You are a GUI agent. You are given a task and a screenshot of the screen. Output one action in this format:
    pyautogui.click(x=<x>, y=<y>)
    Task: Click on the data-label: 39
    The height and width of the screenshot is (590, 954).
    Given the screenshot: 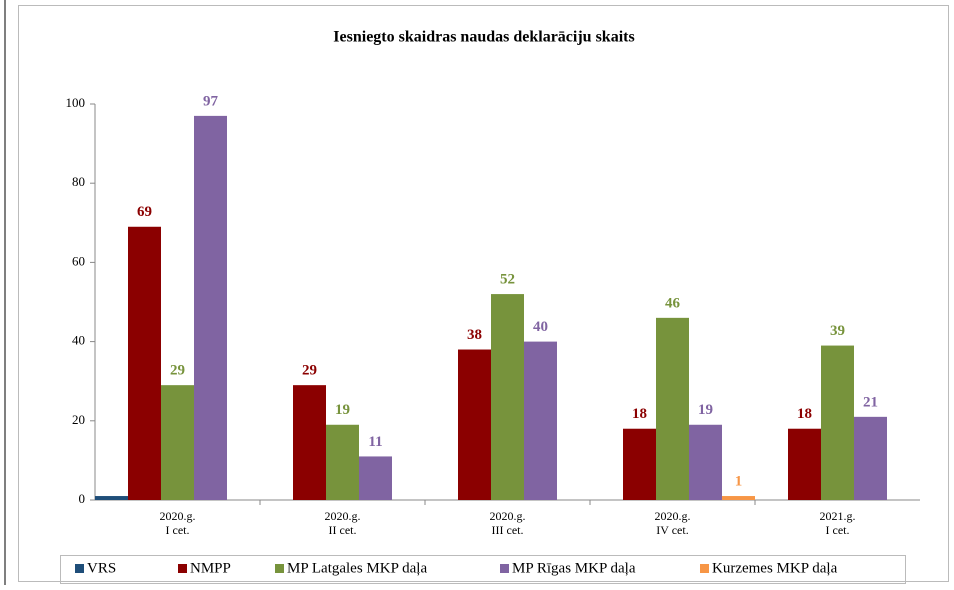 What is the action you would take?
    pyautogui.click(x=837, y=331)
    